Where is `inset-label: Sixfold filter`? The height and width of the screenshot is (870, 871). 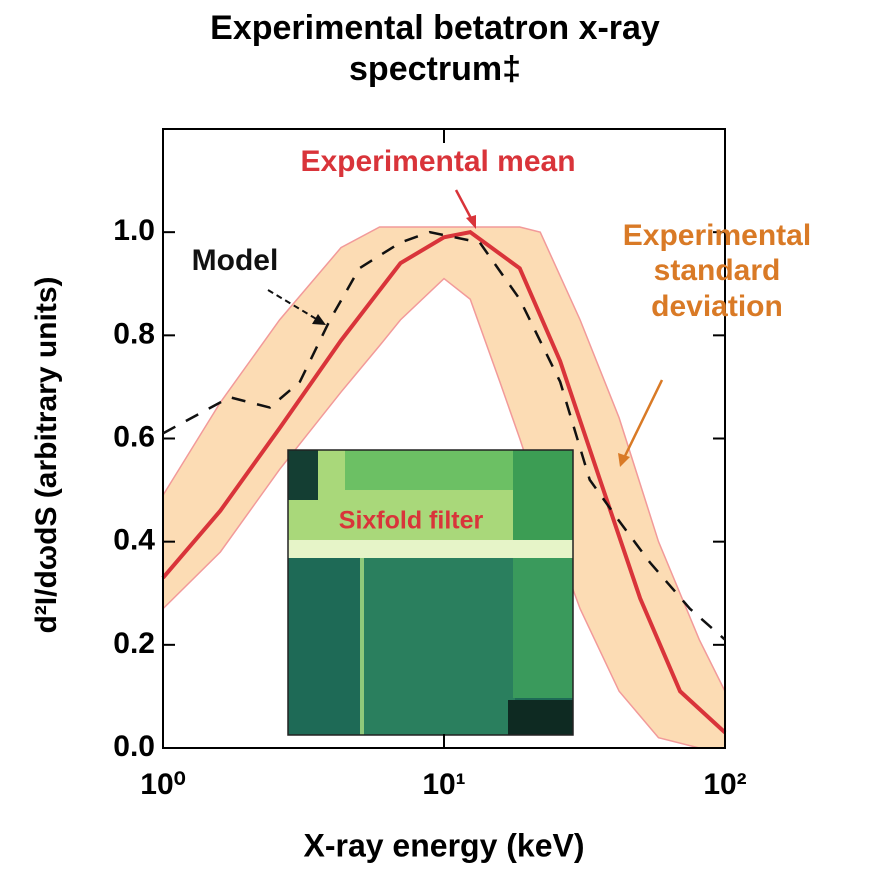 inset-label: Sixfold filter is located at coordinates (411, 521).